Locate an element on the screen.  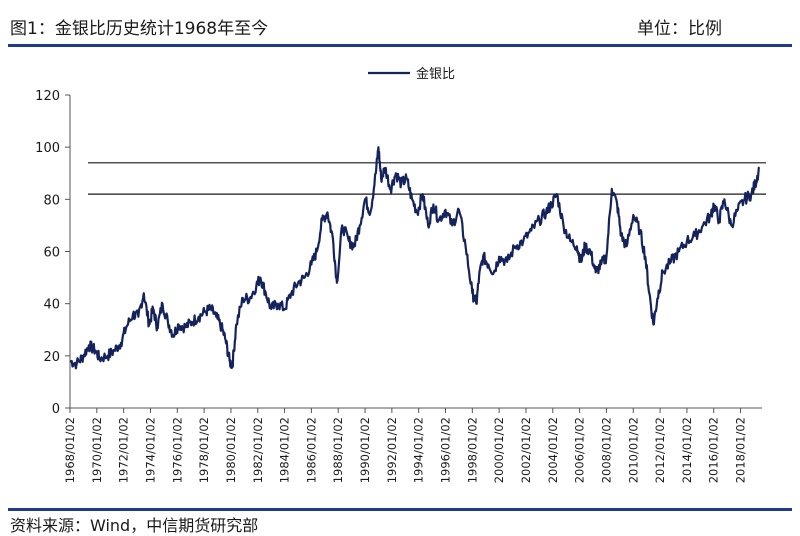
top-divider is located at coordinates (400, 45).